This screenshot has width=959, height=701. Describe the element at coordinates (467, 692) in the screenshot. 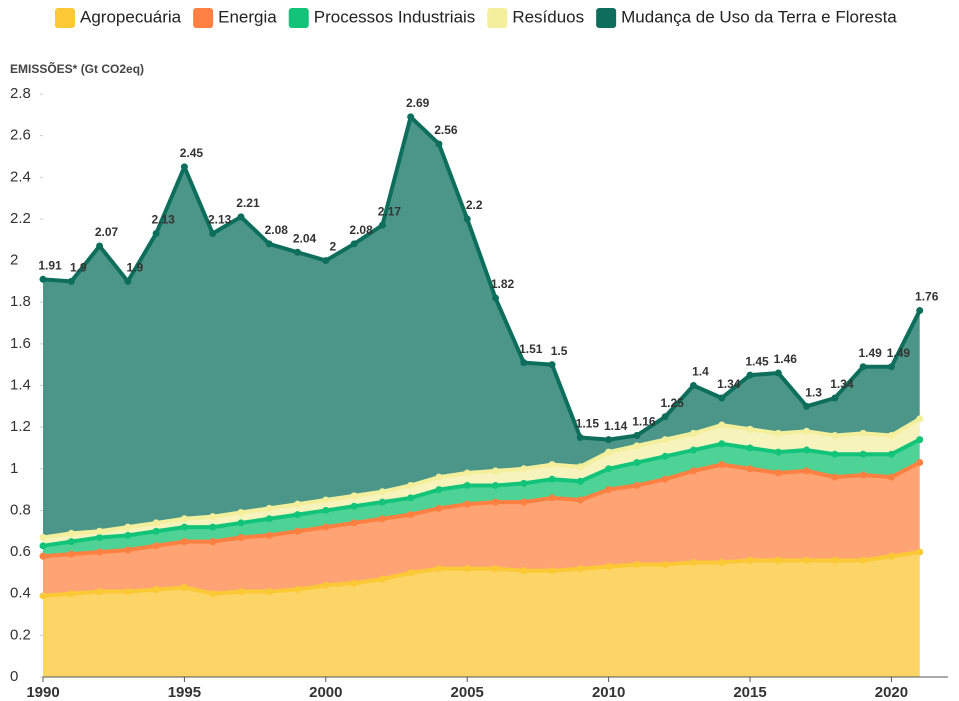

I see `x-tick-label: 2005` at that location.